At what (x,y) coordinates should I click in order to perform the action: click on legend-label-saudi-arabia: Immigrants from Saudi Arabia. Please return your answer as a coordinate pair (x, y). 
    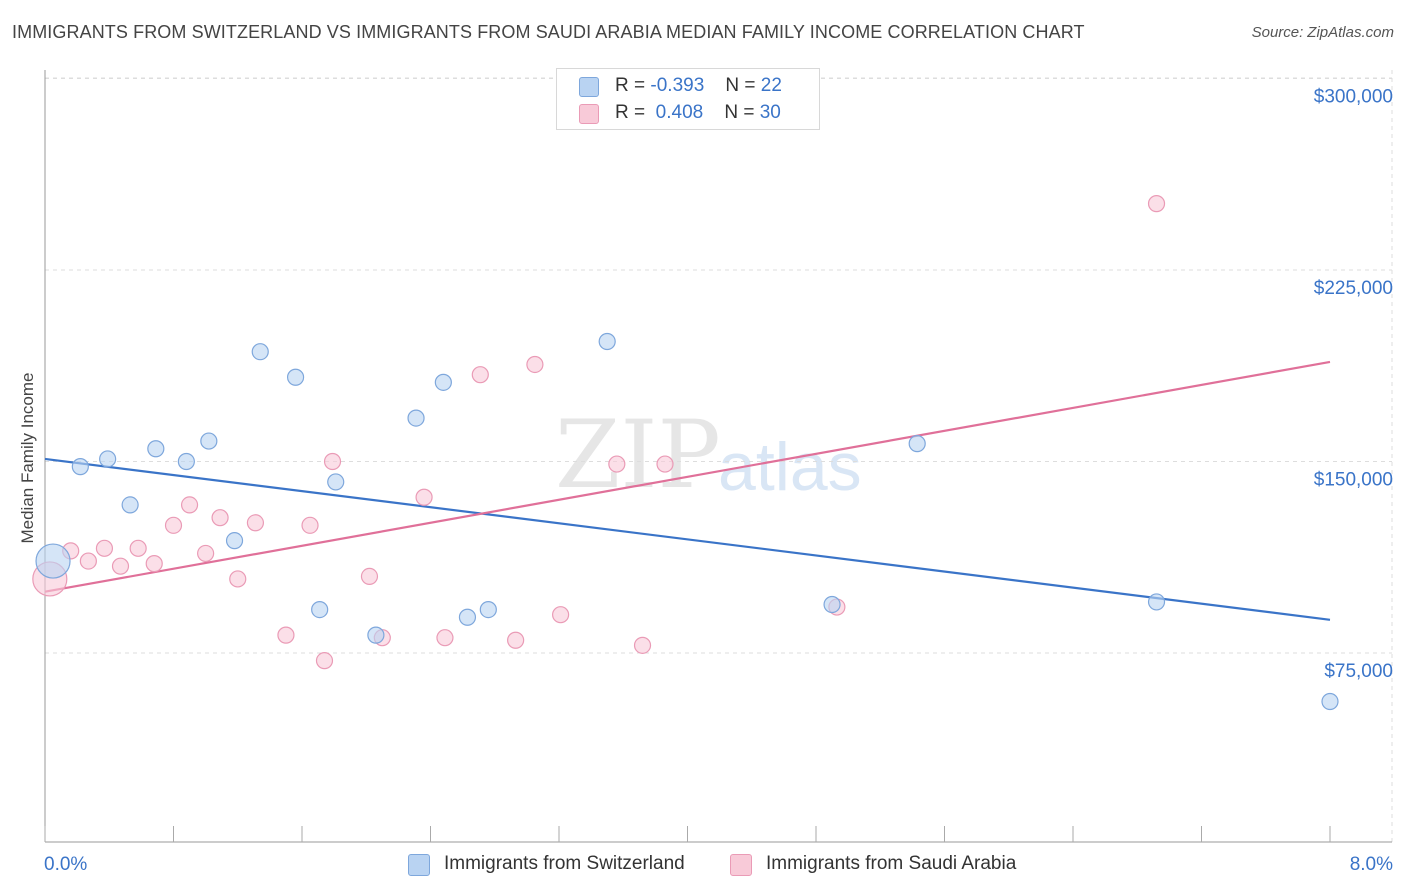
    Looking at the image, I should click on (891, 863).